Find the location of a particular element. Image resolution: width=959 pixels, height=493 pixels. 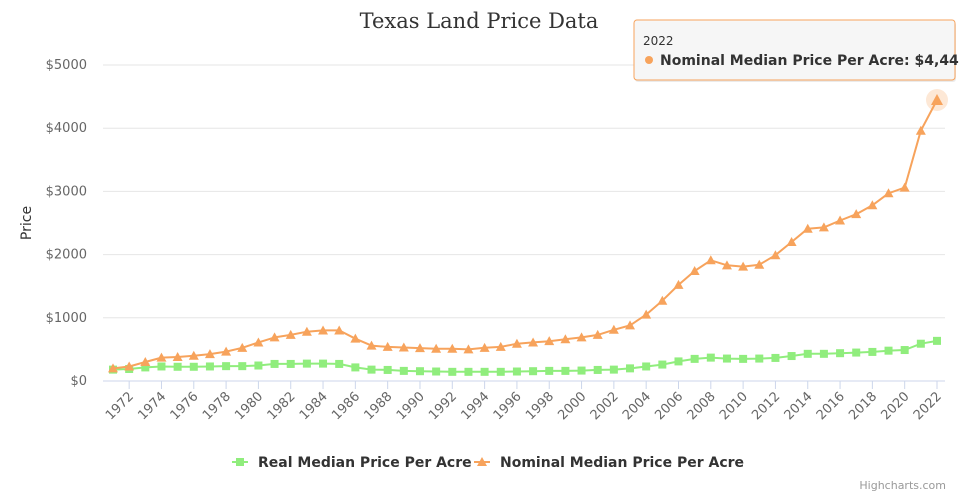

legend-item-real: Real Median Price Per Acre is located at coordinates (352, 463).